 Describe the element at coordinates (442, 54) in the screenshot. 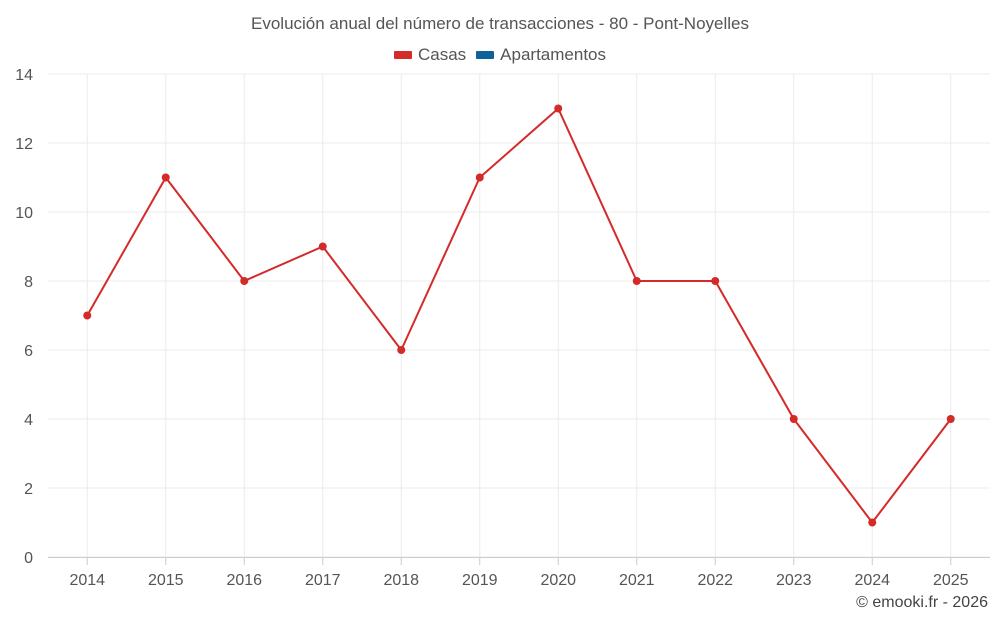

I see `legend-label-casas: Casas` at that location.